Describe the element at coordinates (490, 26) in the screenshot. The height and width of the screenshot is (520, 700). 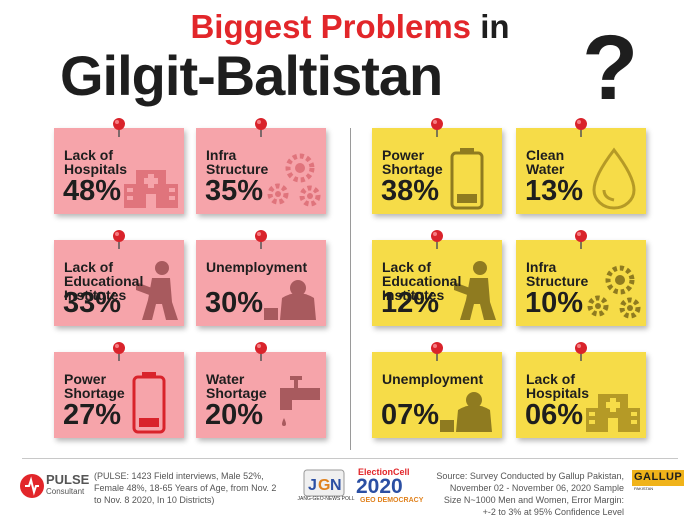
I see `title-in: in` at that location.